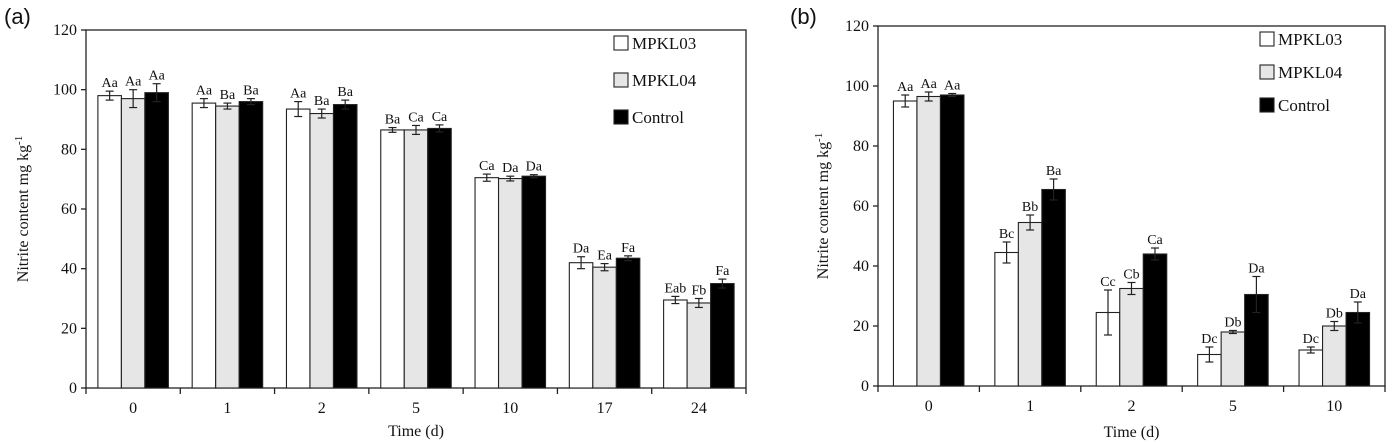 The height and width of the screenshot is (443, 1400). What do you see at coordinates (699, 408) in the screenshot?
I see `x-tick-label: 24` at bounding box center [699, 408].